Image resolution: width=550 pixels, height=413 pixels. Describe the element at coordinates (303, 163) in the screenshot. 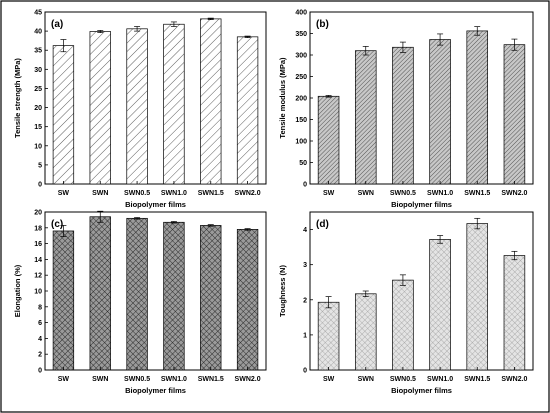

I see `y-tick-label: 50` at that location.